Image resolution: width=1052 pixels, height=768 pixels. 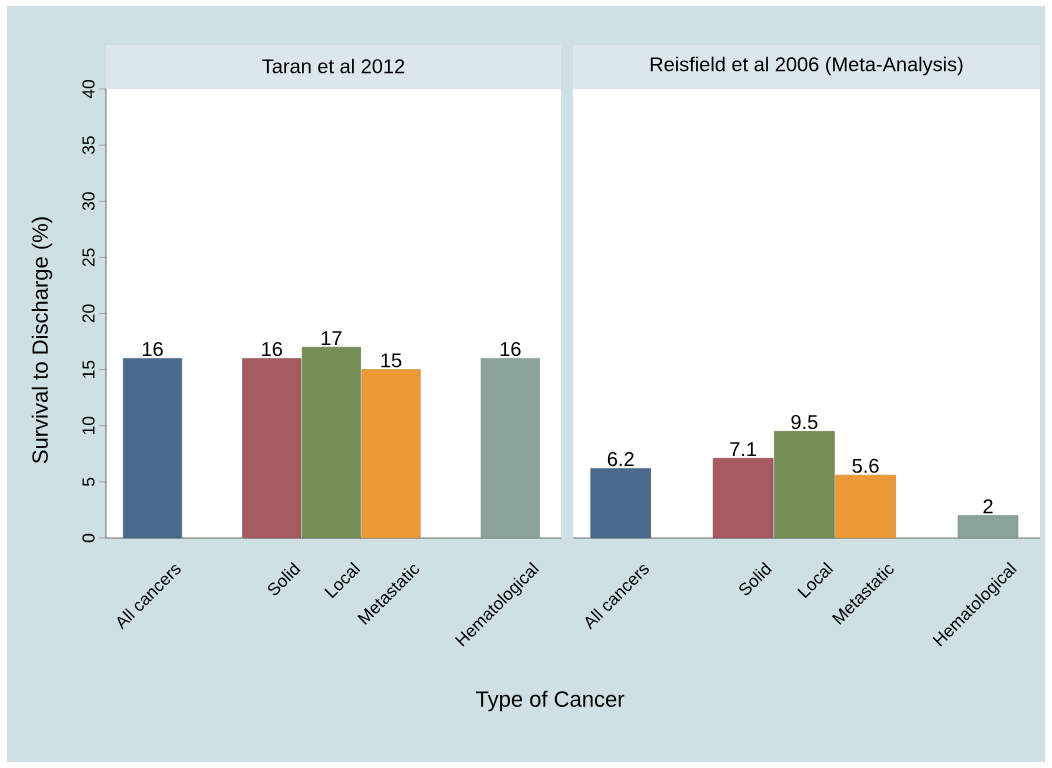 I want to click on y-tick-label: 10, so click(x=88, y=425).